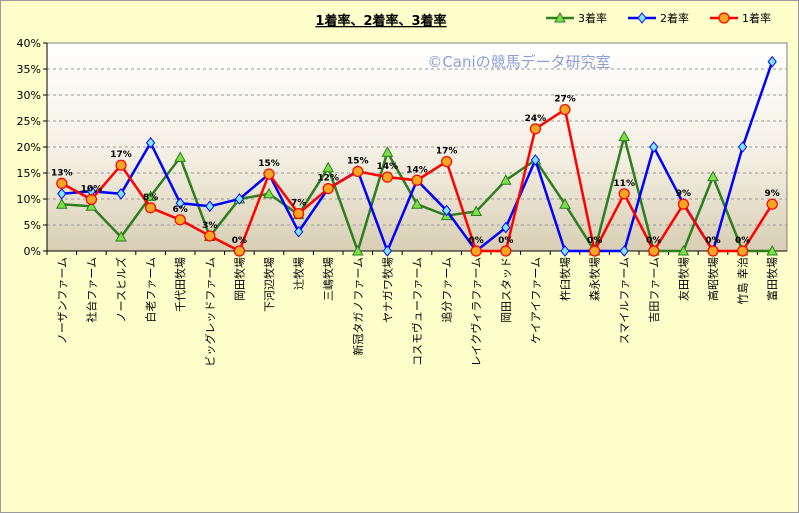 This screenshot has height=513, width=799. I want to click on data-label: 10%, so click(92, 190).